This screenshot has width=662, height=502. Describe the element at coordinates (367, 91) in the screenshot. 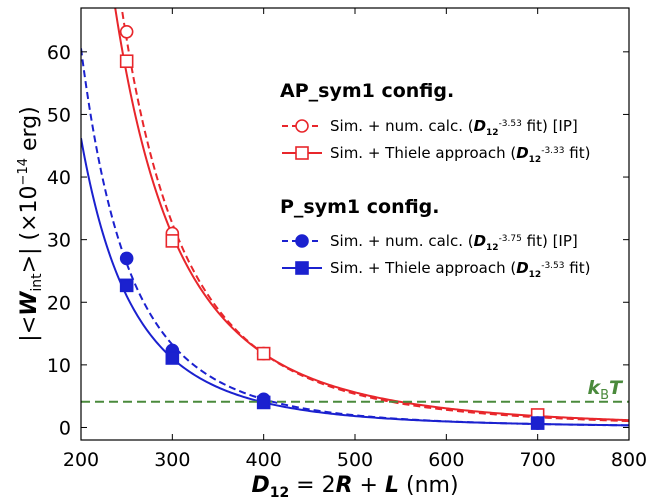

I see `legend-title: AP_sym1 config.` at that location.